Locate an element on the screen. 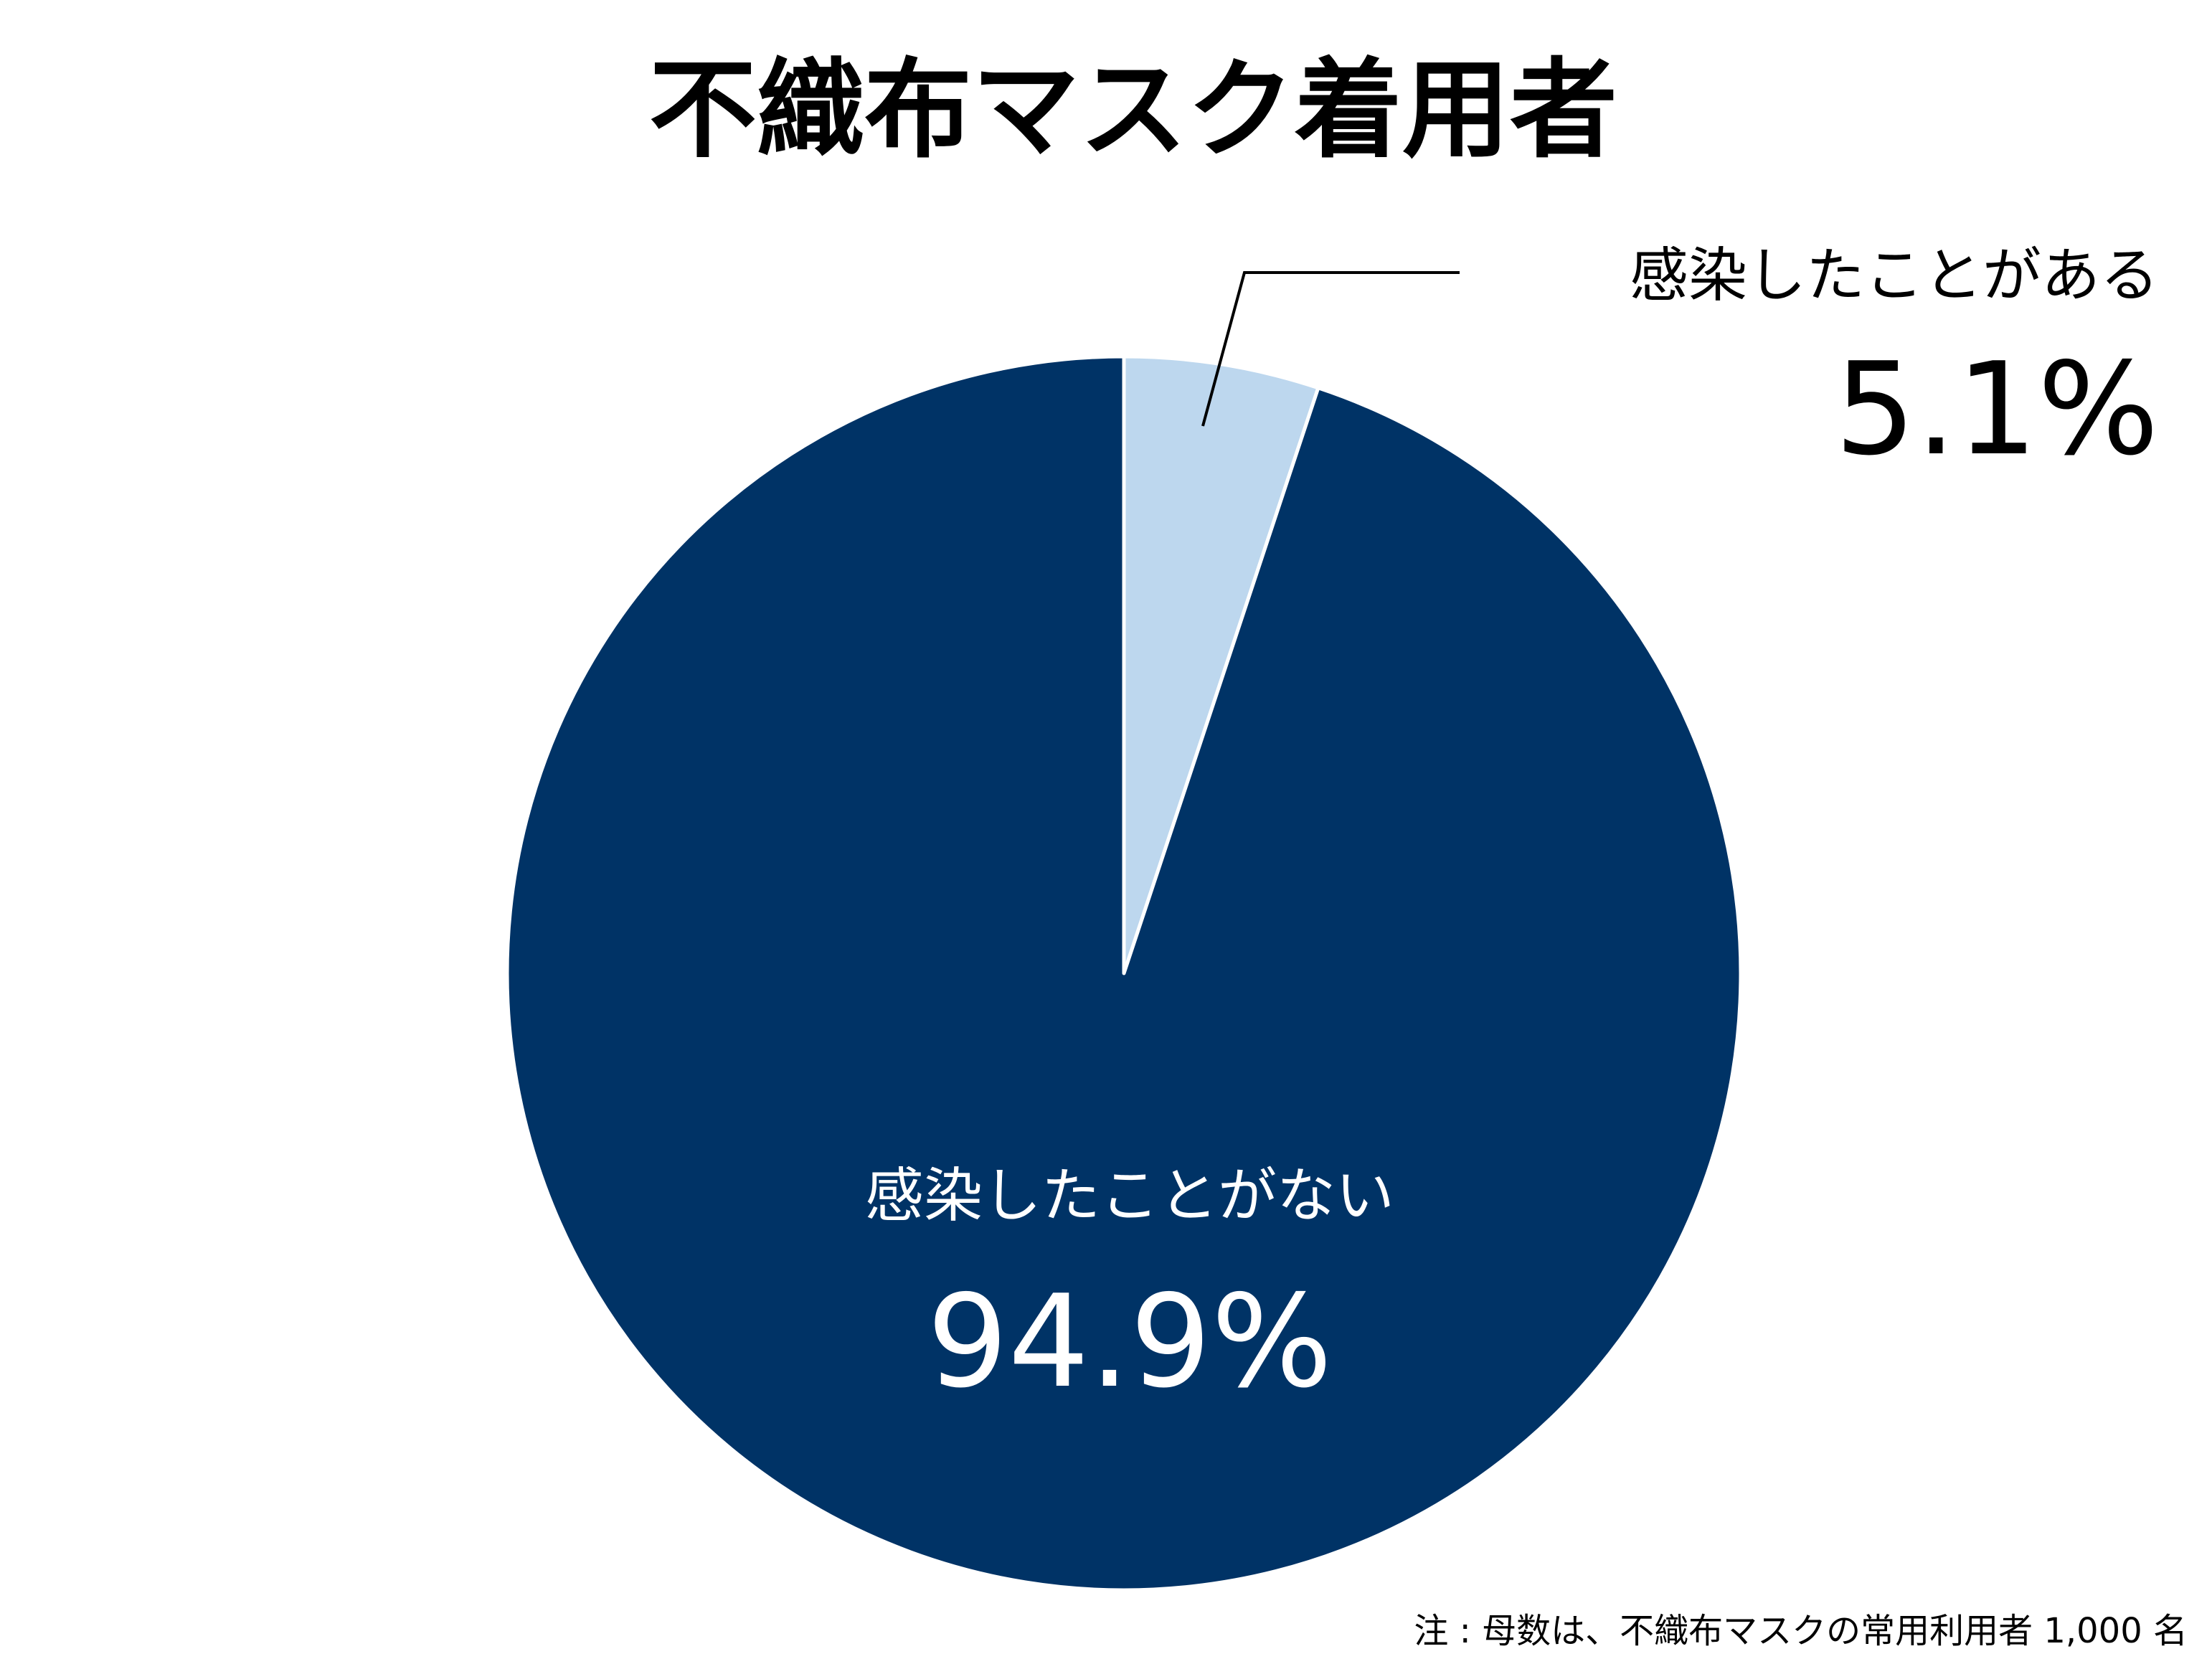 Image resolution: width=2212 pixels, height=1659 pixels. leader-line is located at coordinates (1330, 349).